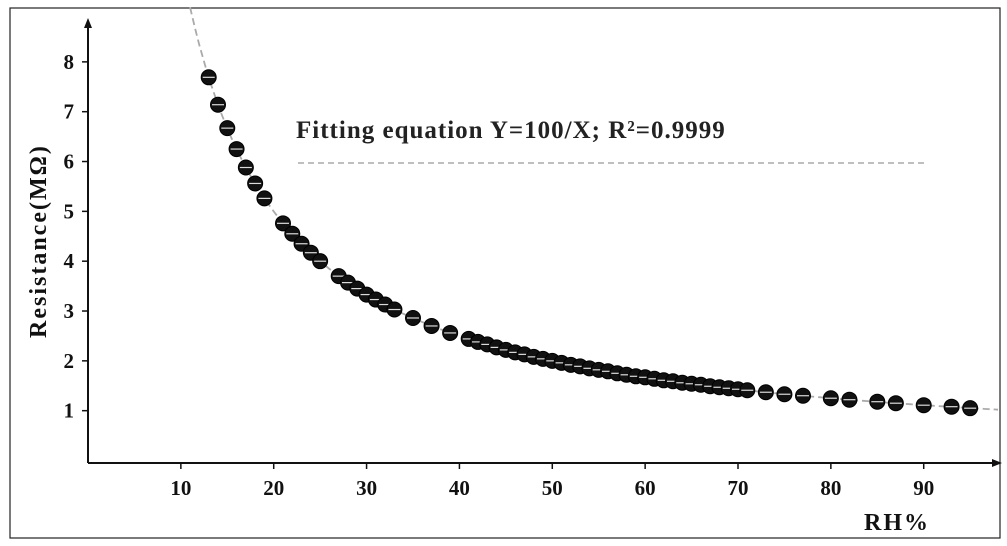  What do you see at coordinates (366, 488) in the screenshot?
I see `x-tick-label: 30` at bounding box center [366, 488].